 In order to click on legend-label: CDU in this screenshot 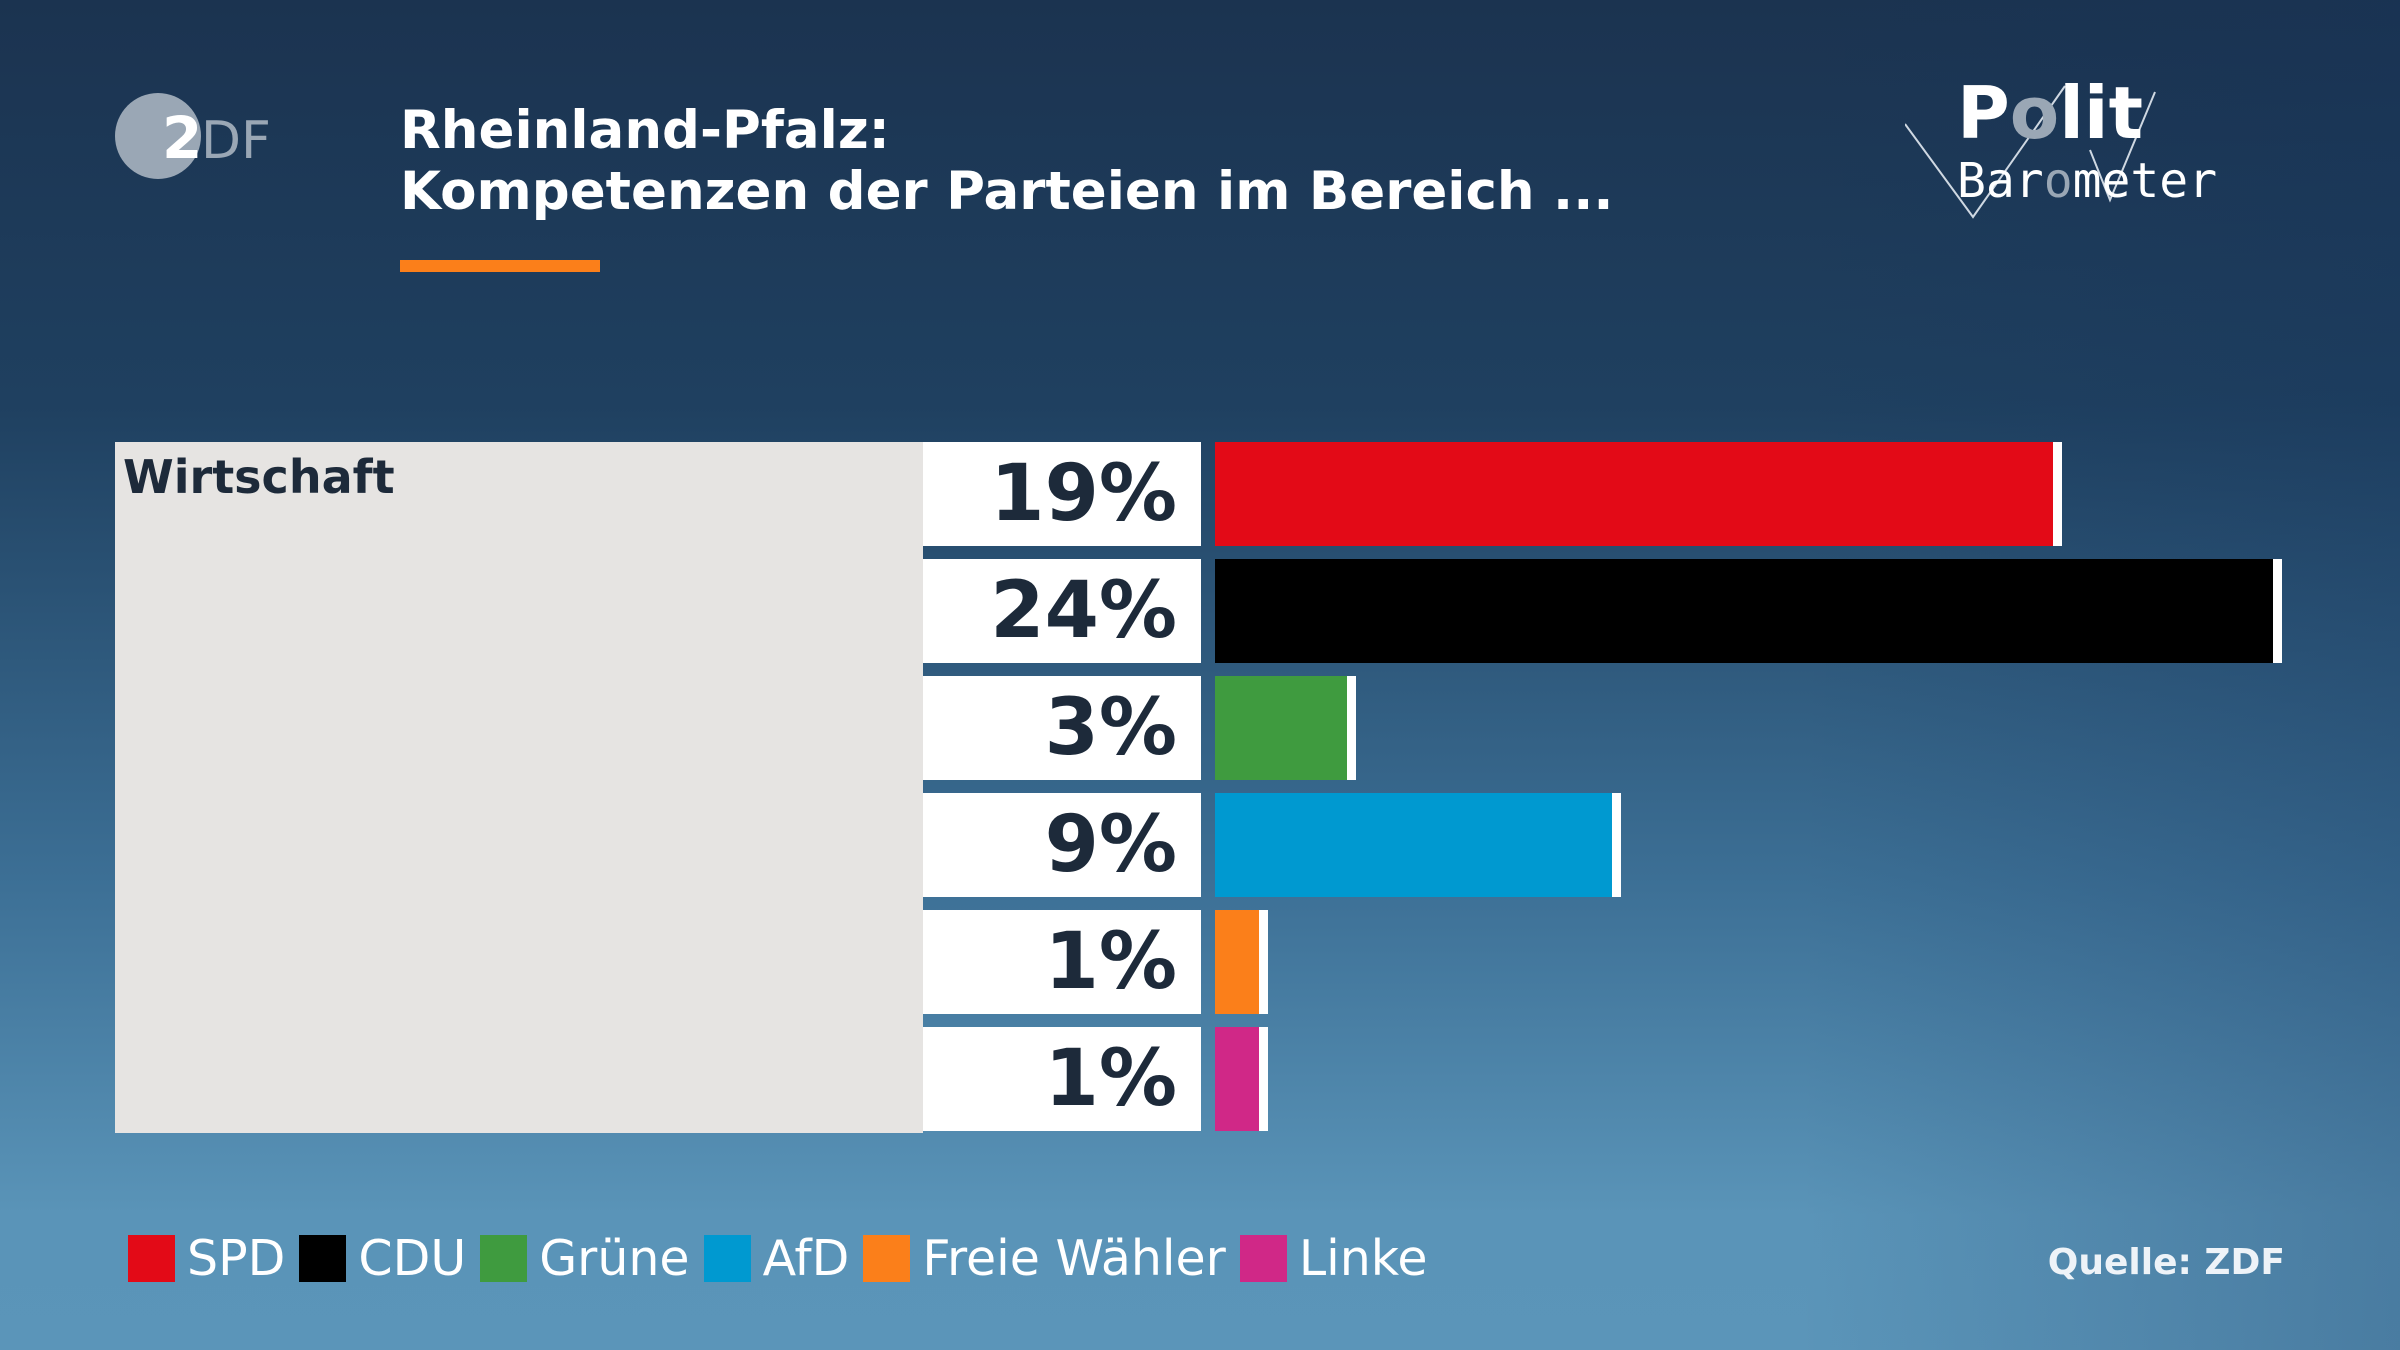, I will do `click(412, 1258)`.